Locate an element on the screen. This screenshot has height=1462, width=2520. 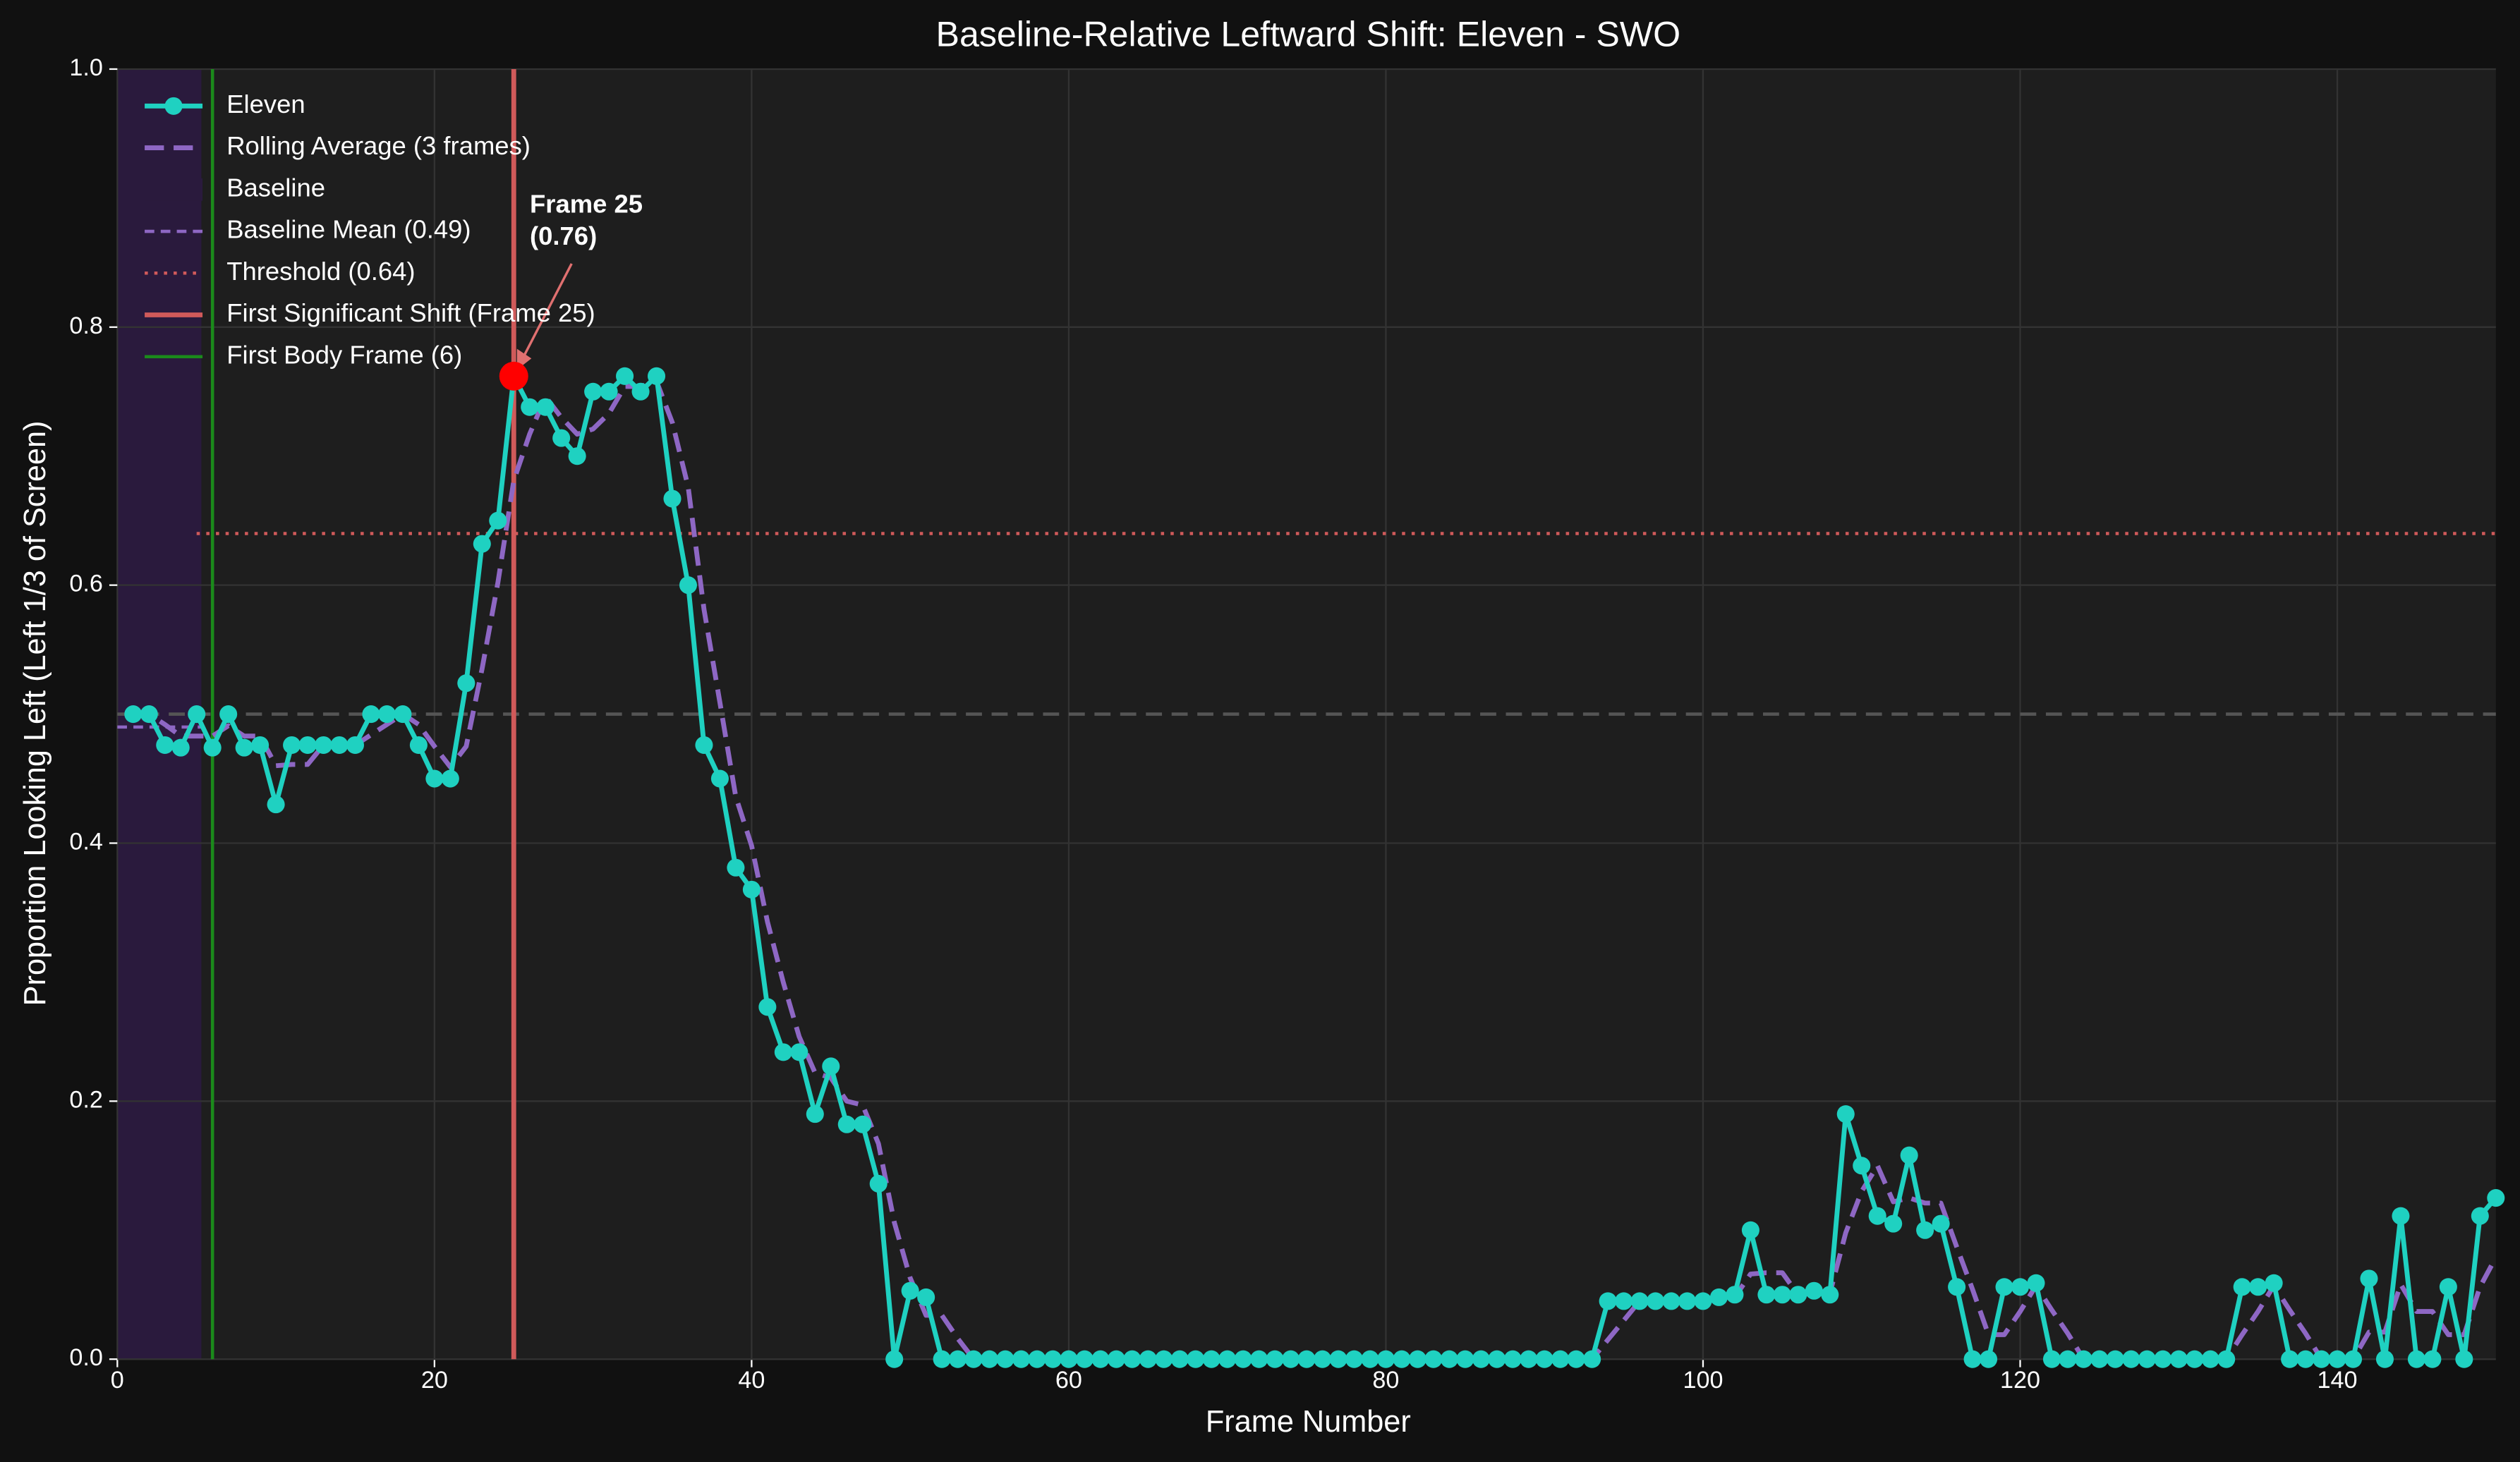
y-tick-label: 0.4 is located at coordinates (86, 842).